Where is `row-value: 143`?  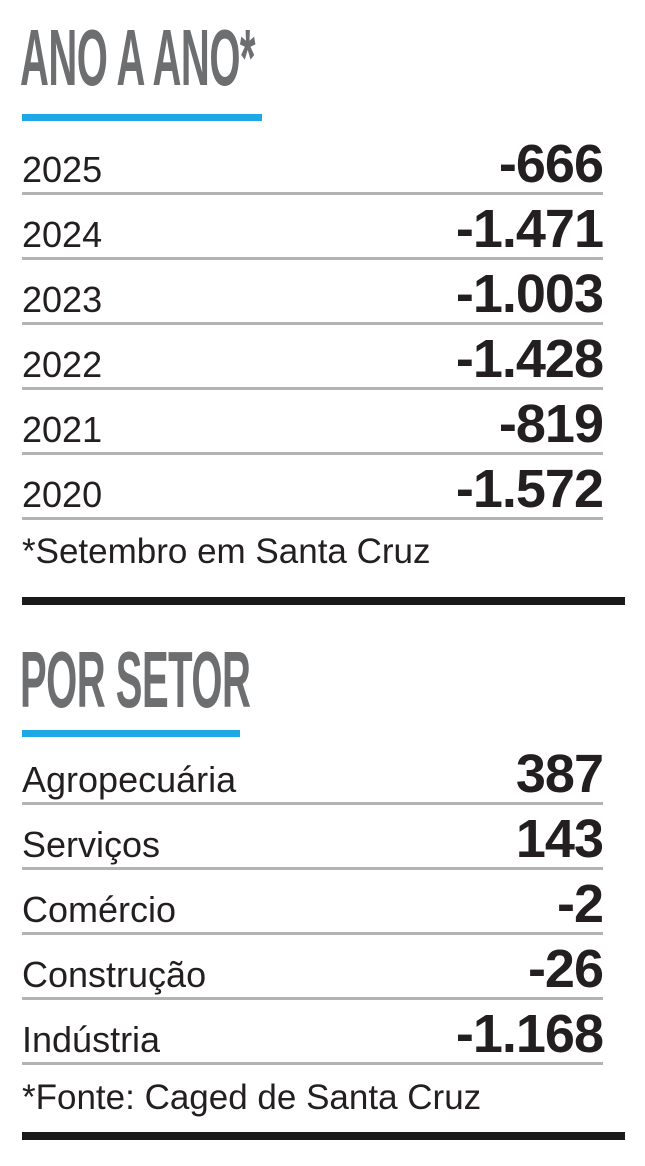
row-value: 143 is located at coordinates (559, 839).